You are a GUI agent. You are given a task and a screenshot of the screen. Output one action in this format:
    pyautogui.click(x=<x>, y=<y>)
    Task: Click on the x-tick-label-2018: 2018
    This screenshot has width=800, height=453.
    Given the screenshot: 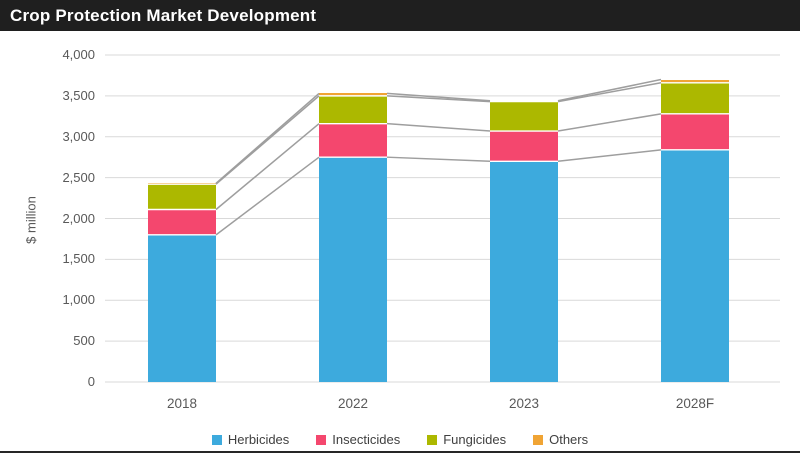 What is the action you would take?
    pyautogui.click(x=182, y=403)
    